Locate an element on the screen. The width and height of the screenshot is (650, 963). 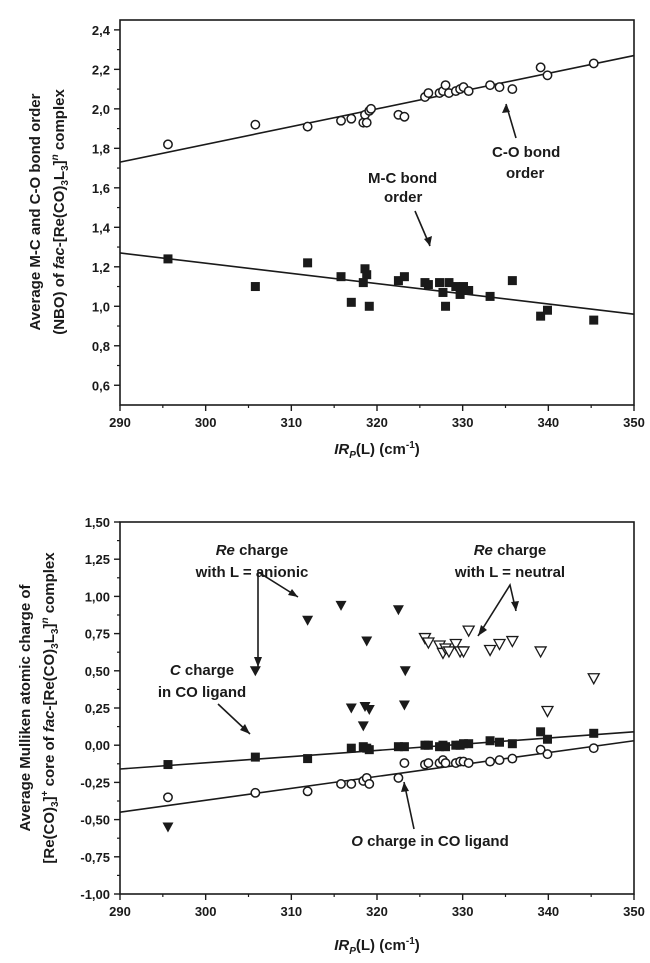
y-tick-label: 1,6 is located at coordinates (101, 188).